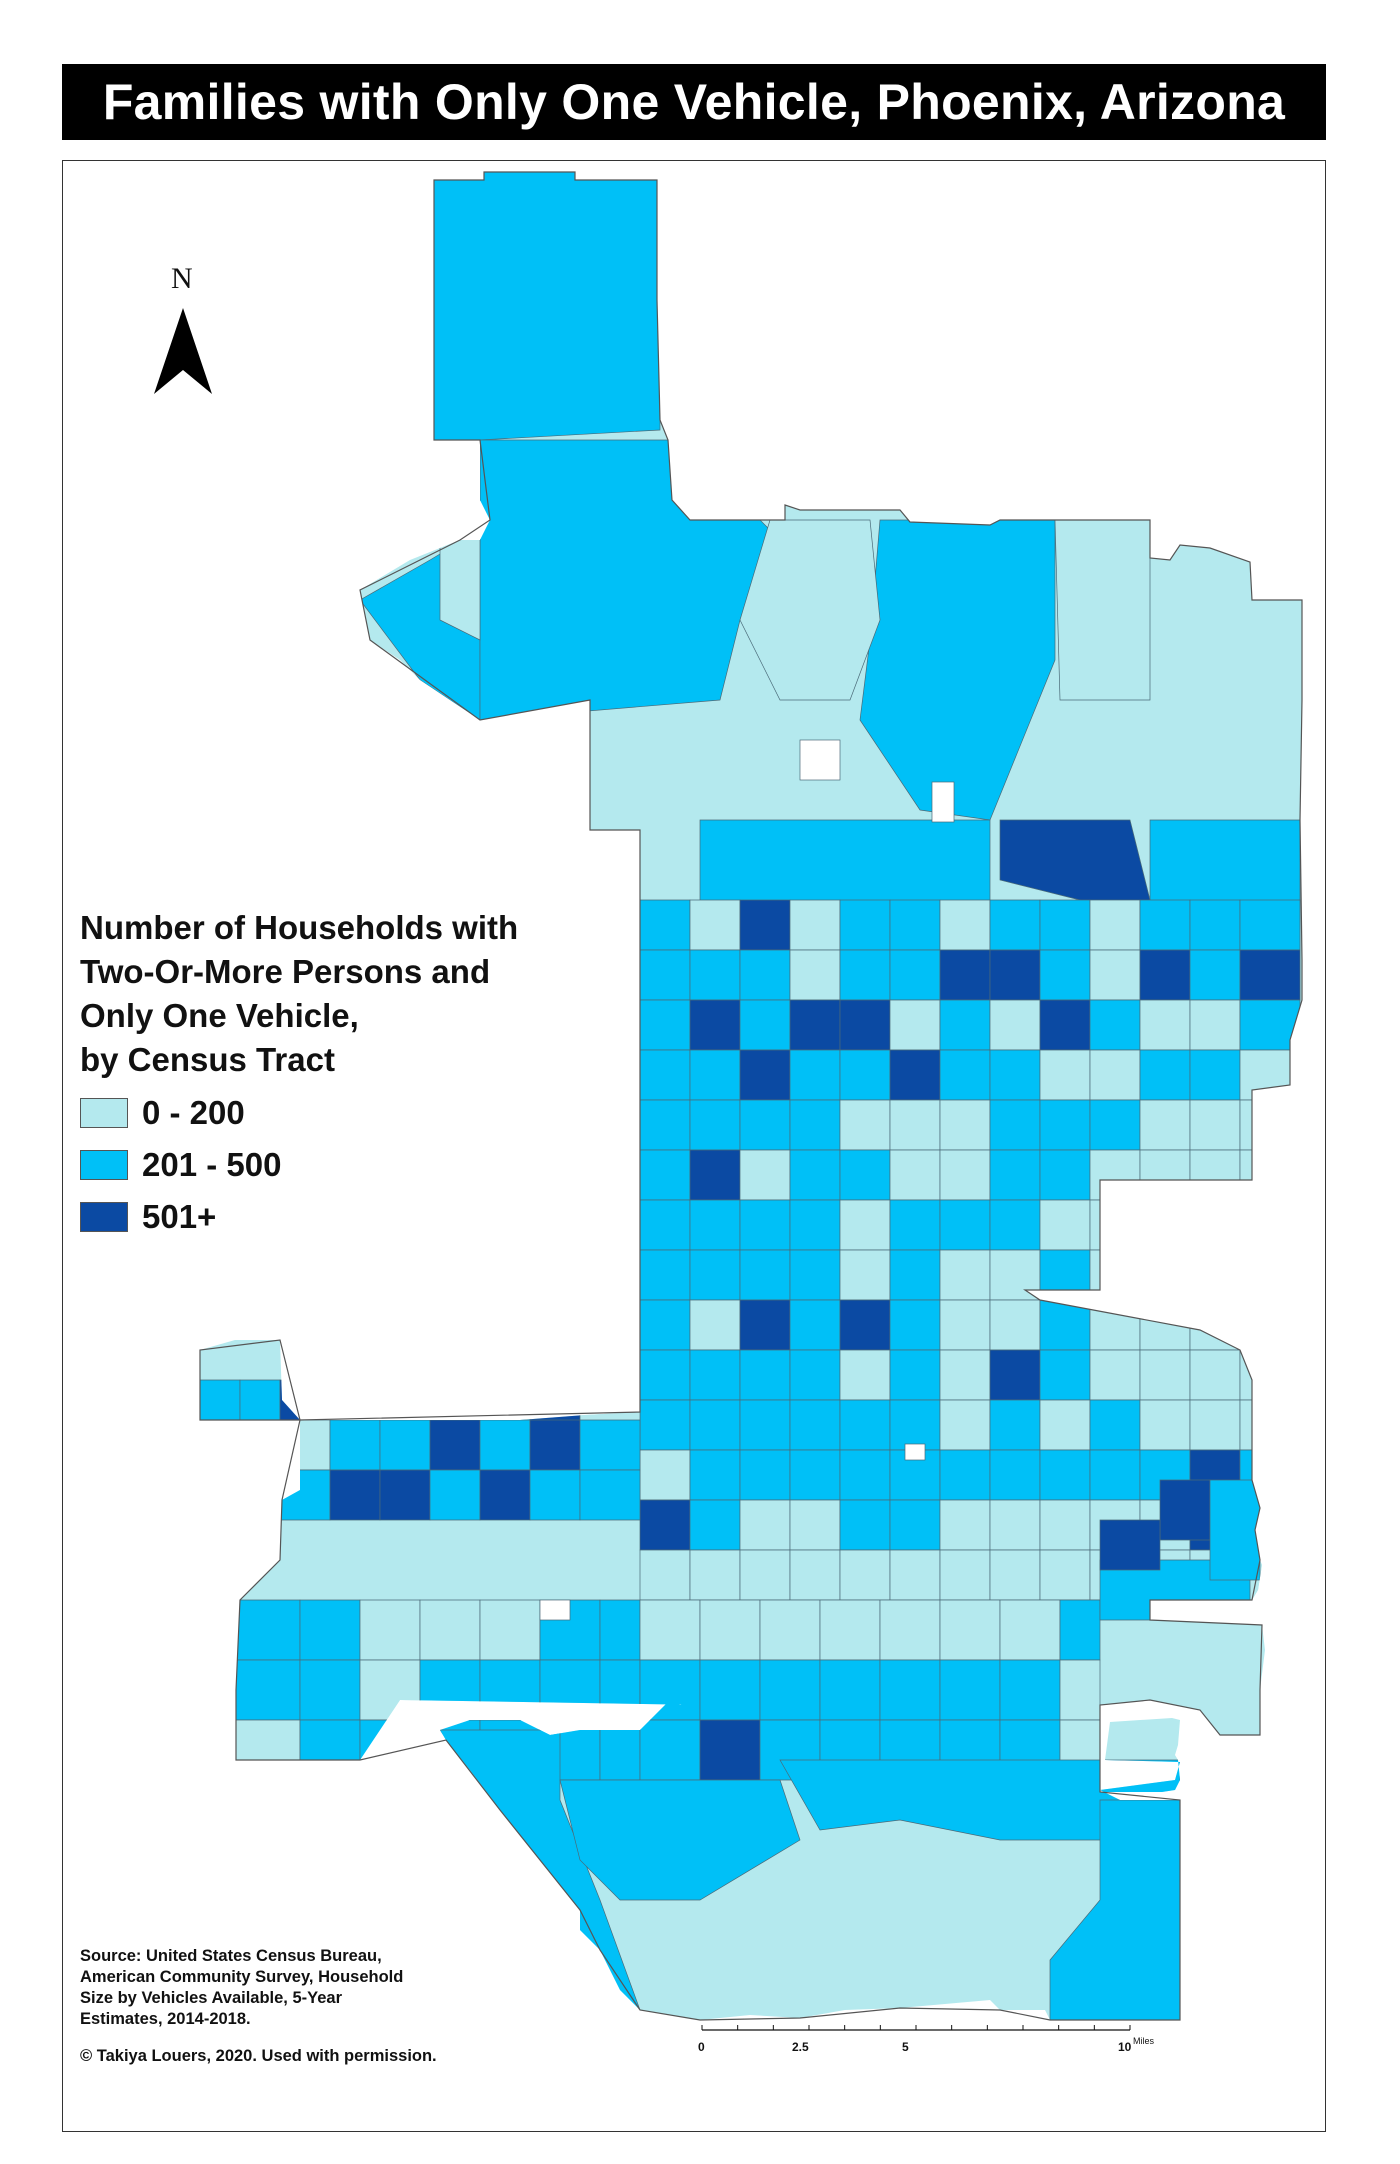 Image resolution: width=1400 pixels, height=2164 pixels. What do you see at coordinates (104, 1217) in the screenshot?
I see `legend-swatch-high` at bounding box center [104, 1217].